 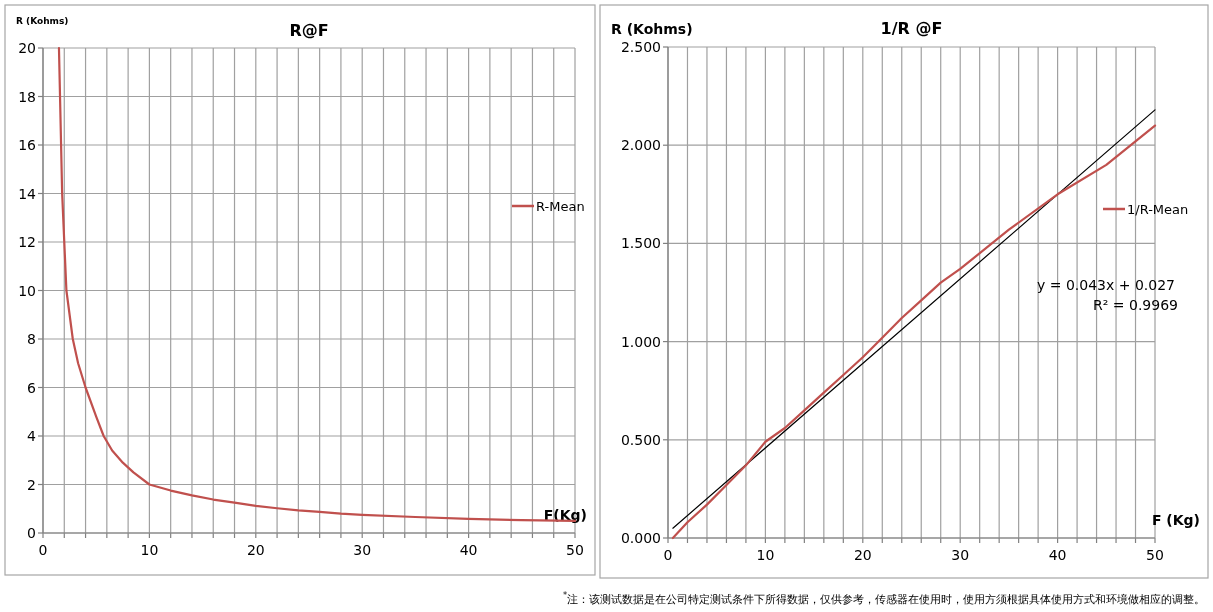 I want to click on y-tick-label: 16, so click(x=27, y=145).